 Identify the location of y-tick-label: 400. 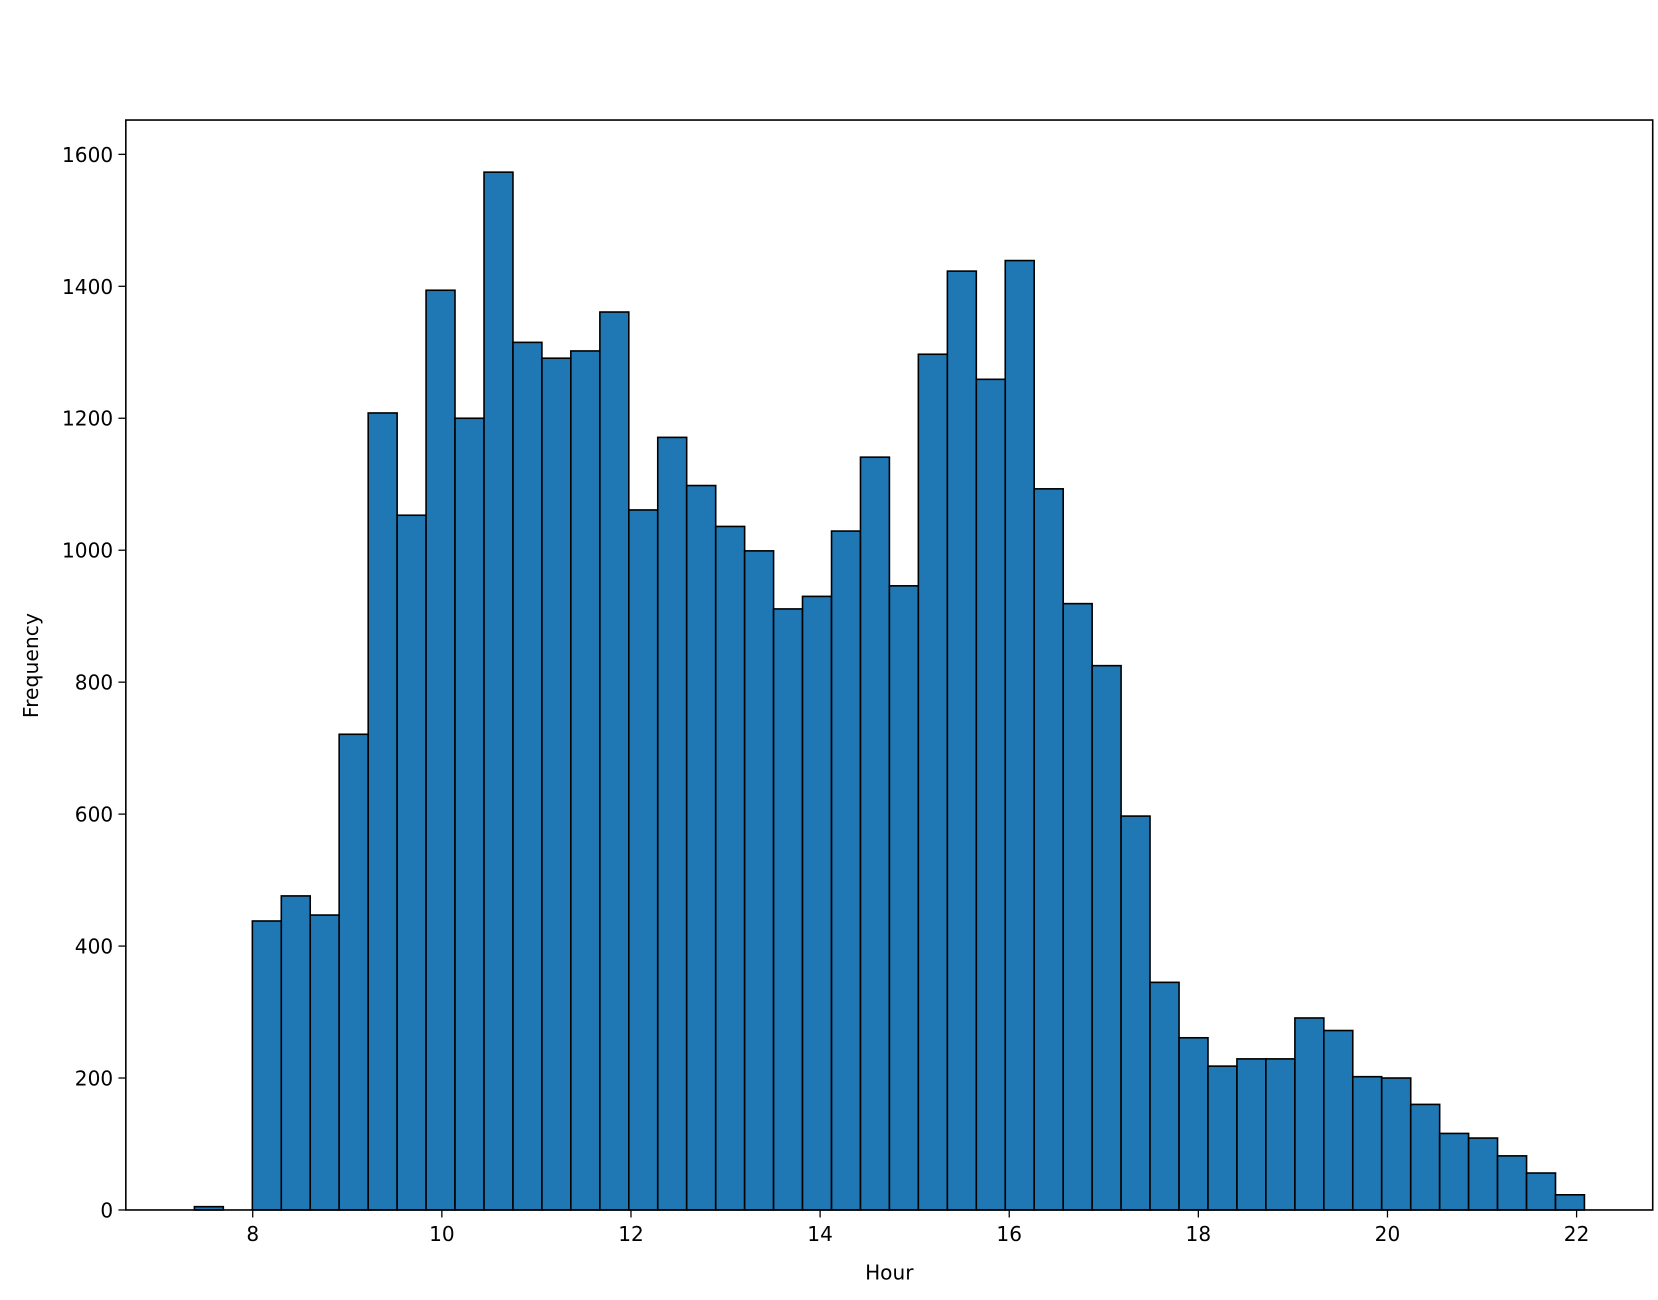
(94, 946).